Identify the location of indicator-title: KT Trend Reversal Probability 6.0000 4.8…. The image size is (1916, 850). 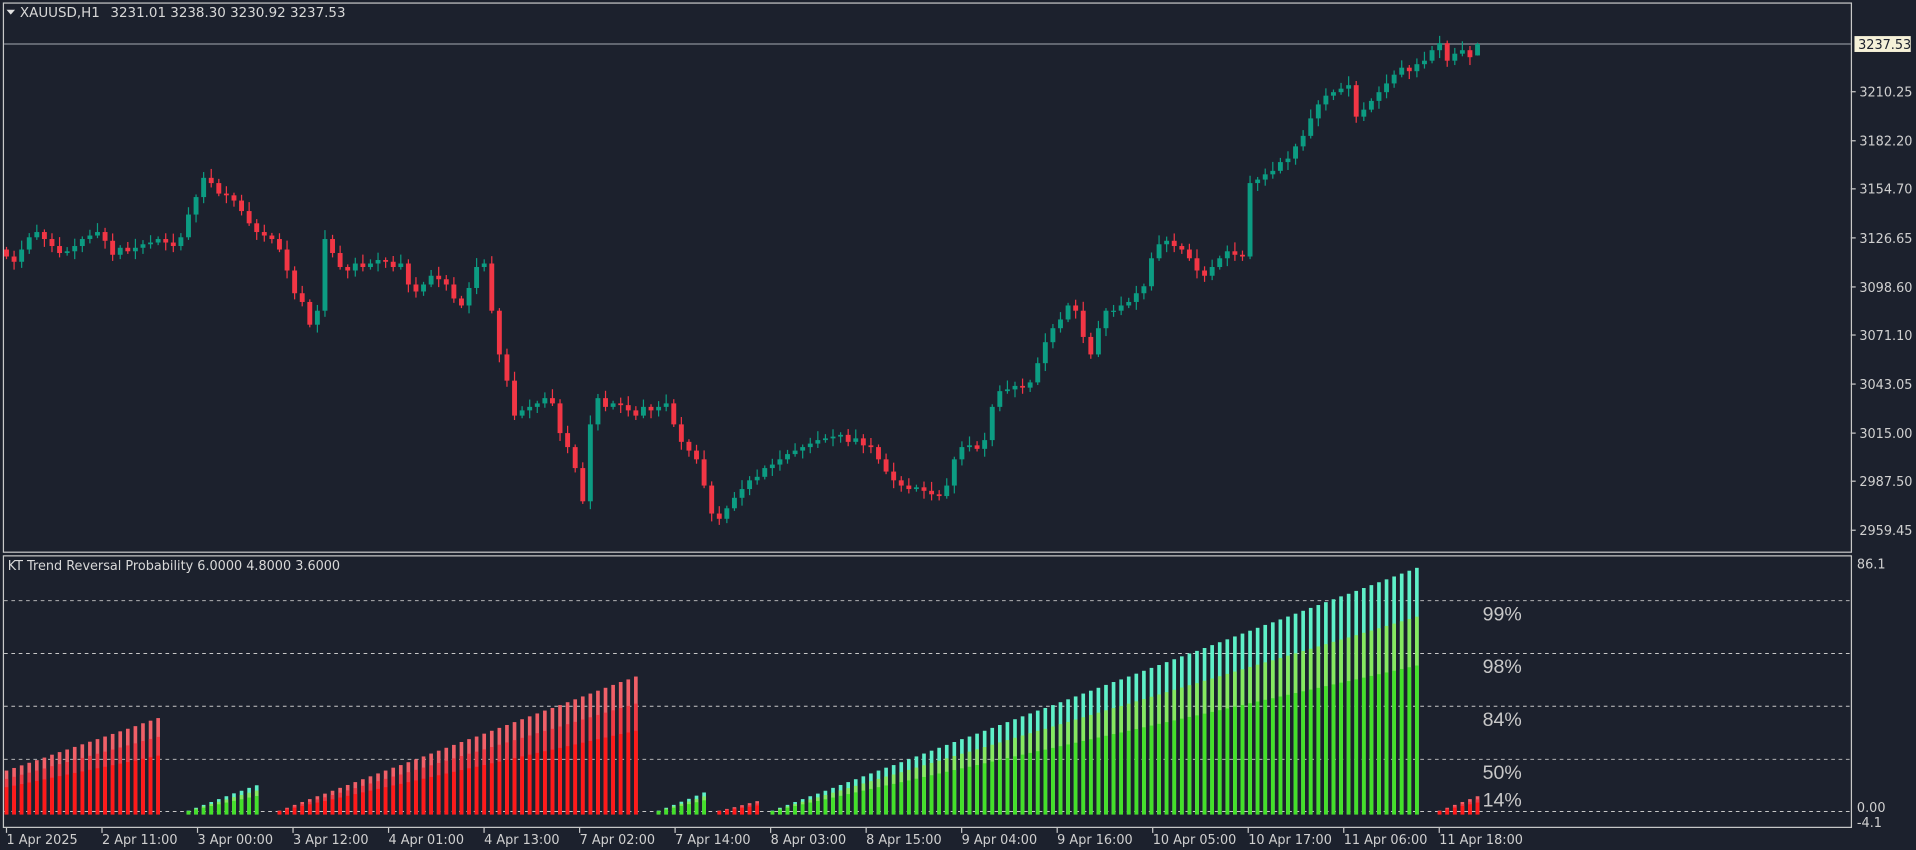
(174, 566).